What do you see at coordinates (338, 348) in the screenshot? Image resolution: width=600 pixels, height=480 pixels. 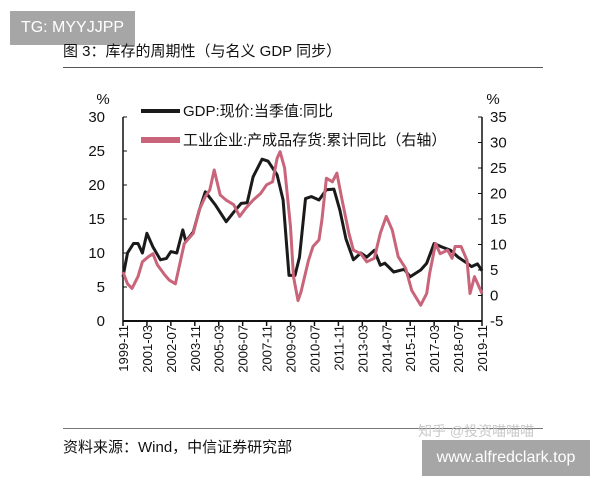 I see `x-tick-label: 2011-11` at bounding box center [338, 348].